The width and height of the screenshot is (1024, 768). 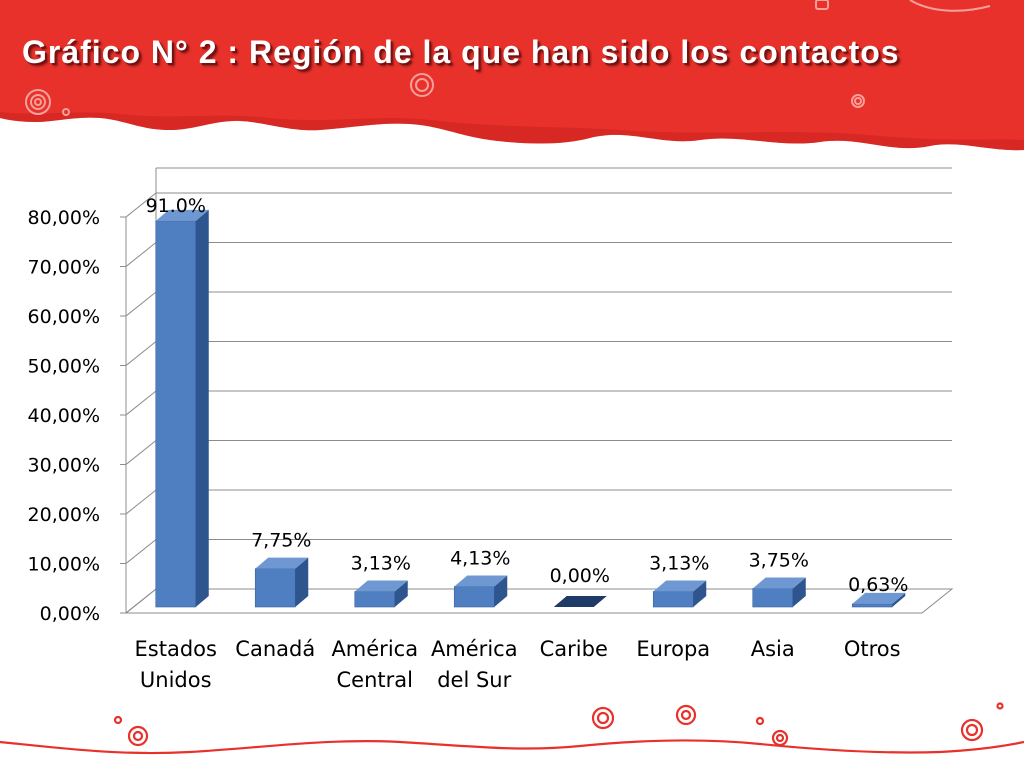 I want to click on data-label: 0,63%, so click(x=878, y=585).